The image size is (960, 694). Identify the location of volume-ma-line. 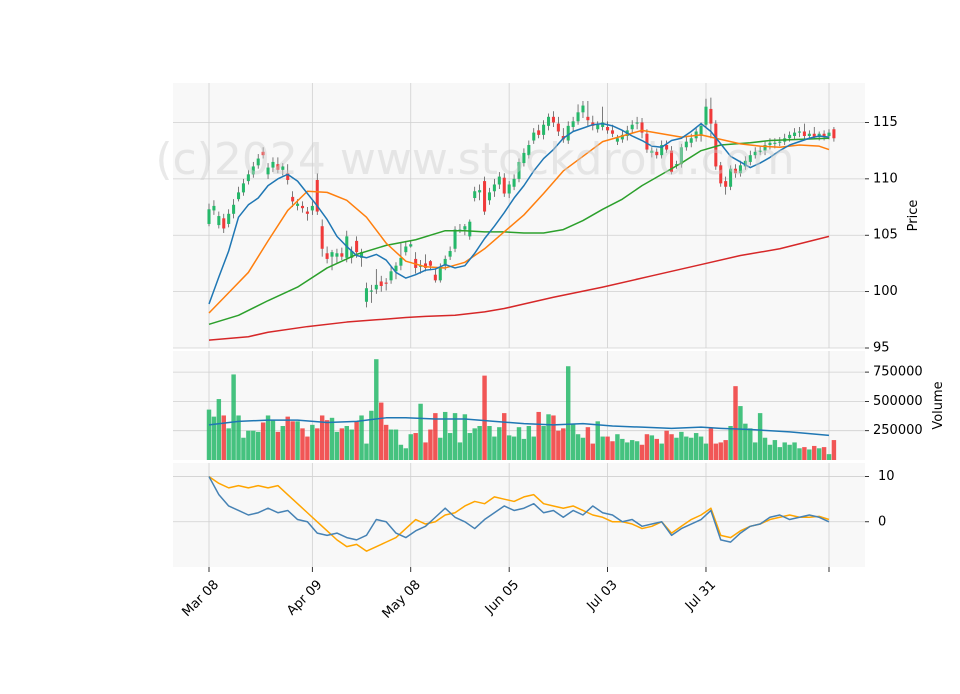
(519, 427).